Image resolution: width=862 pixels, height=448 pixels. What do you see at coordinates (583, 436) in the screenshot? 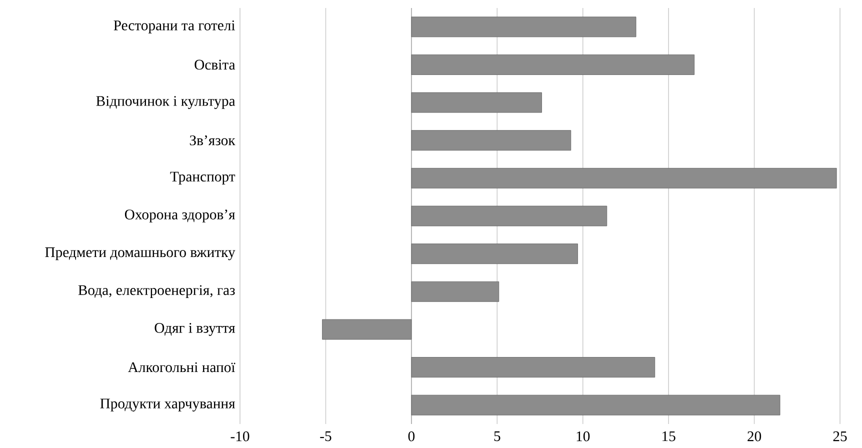
I see `x-tick-label: 10` at bounding box center [583, 436].